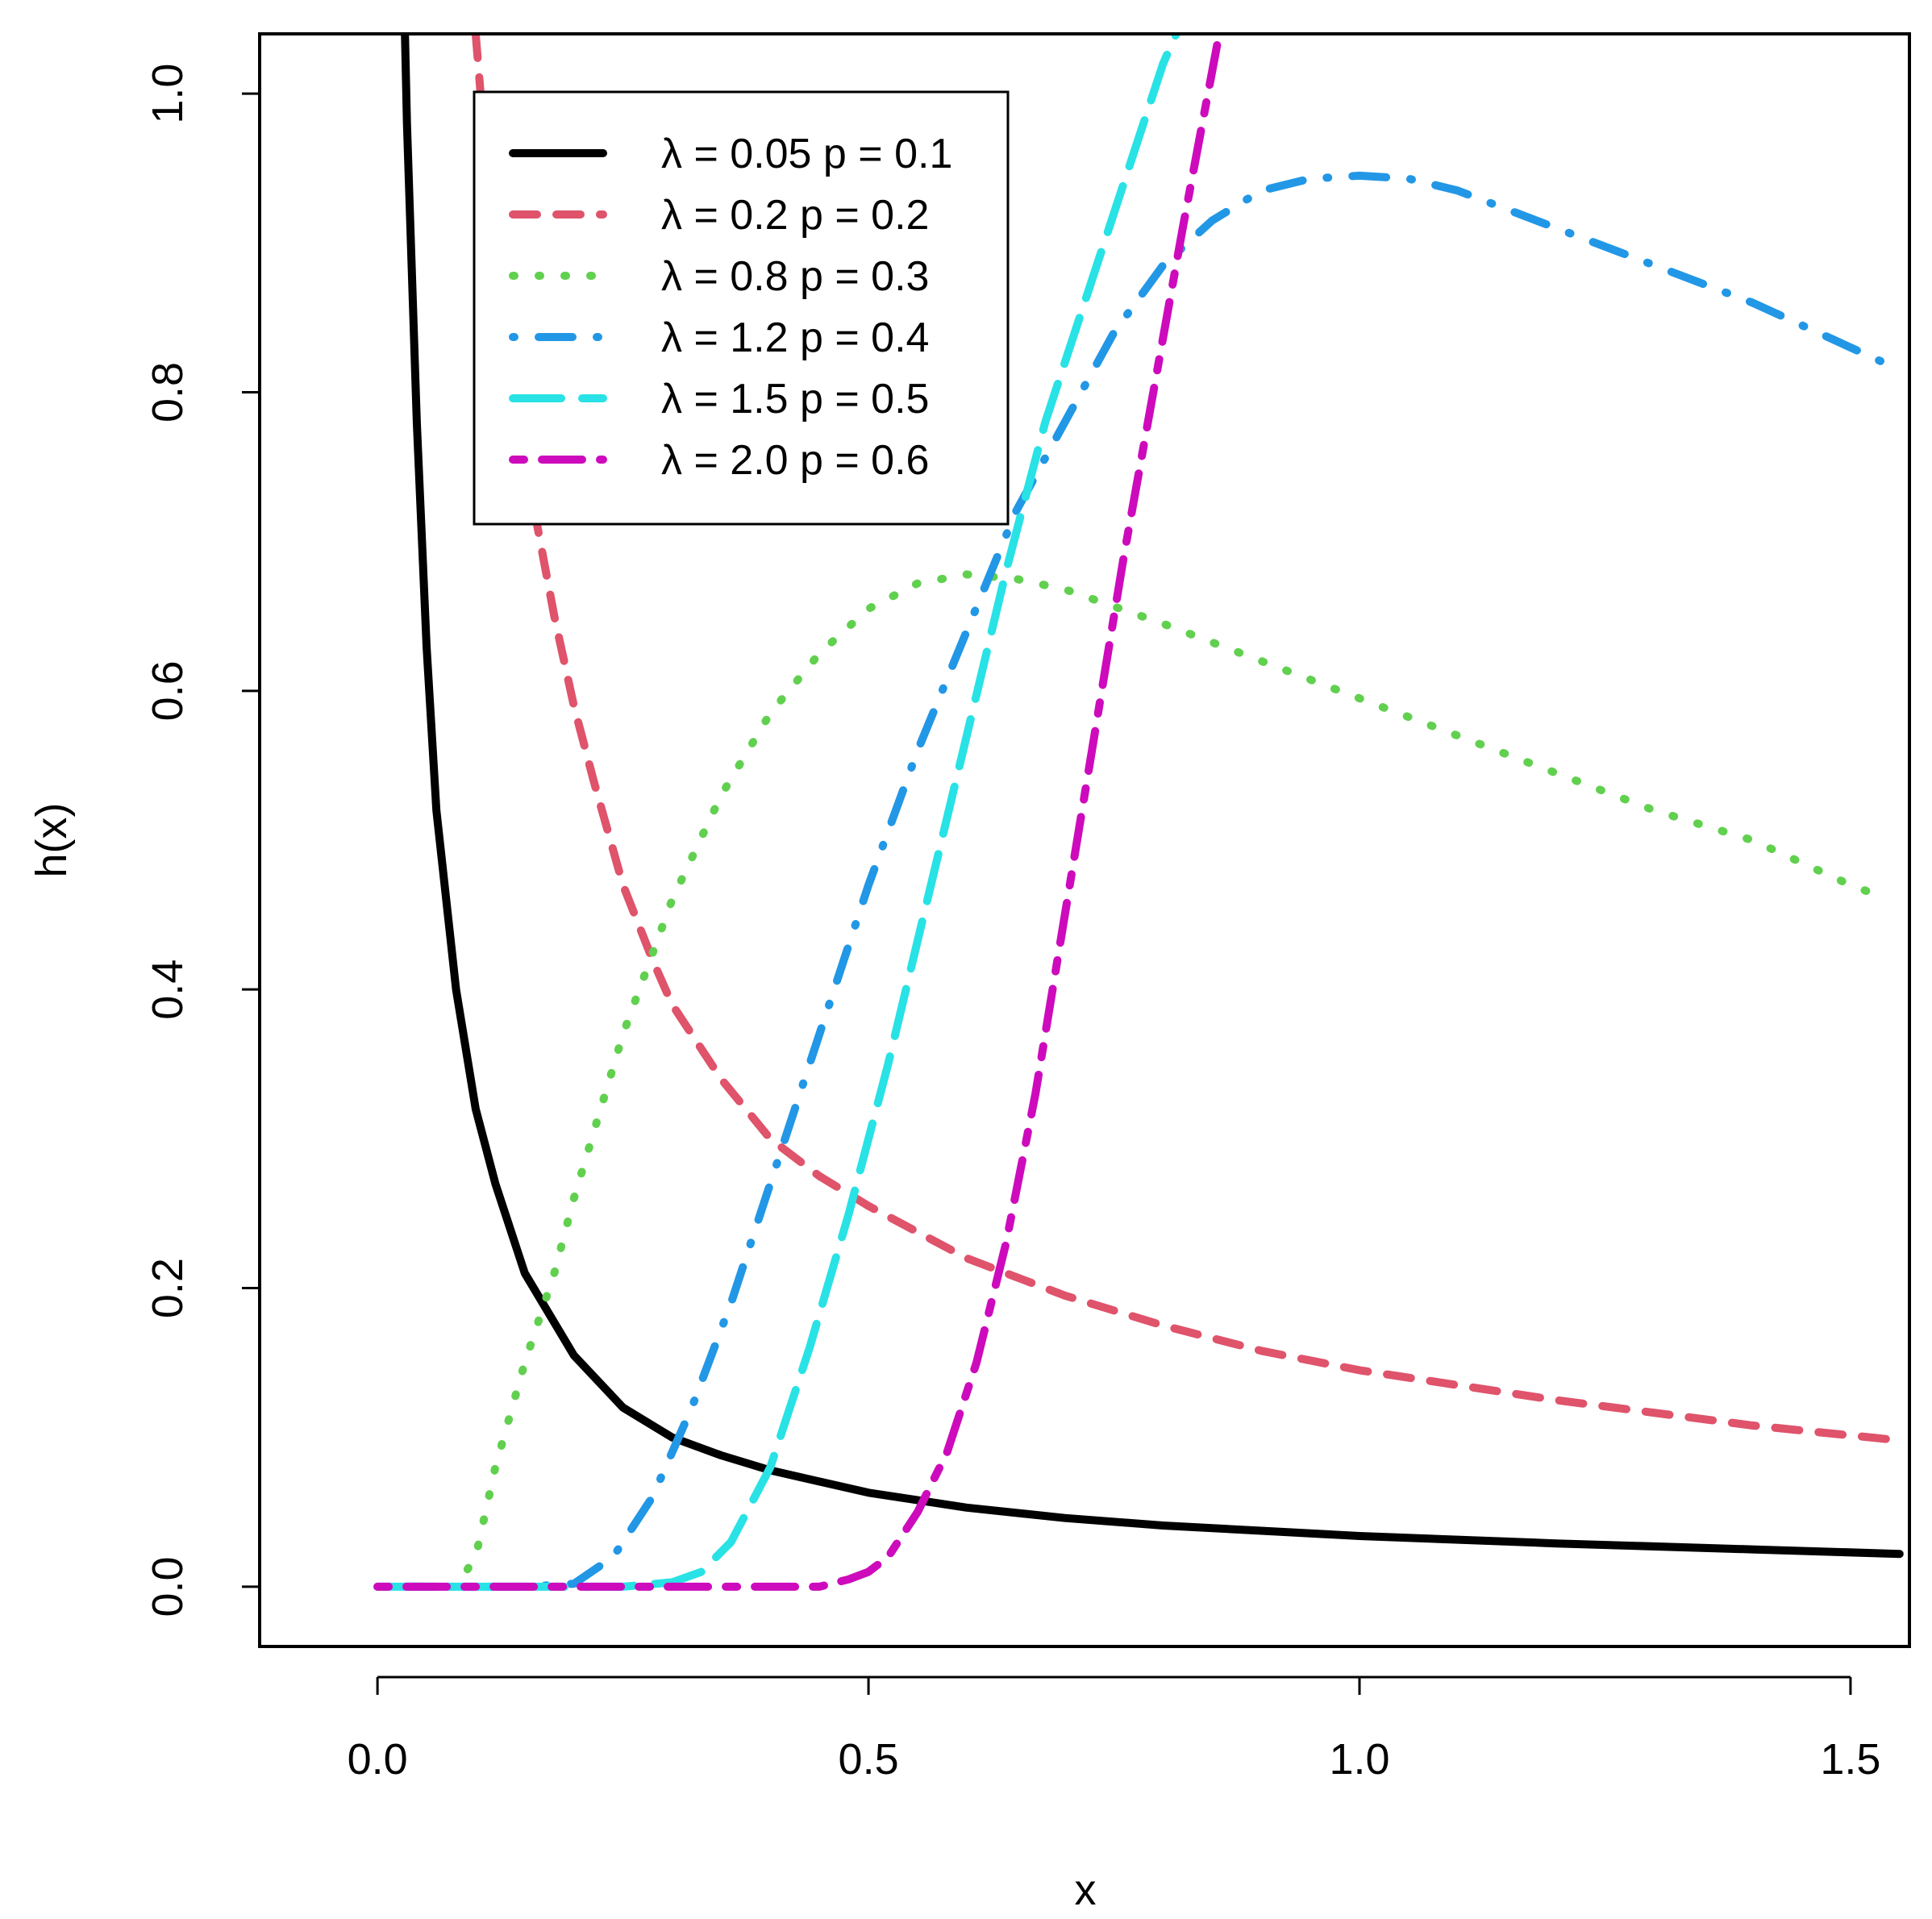  I want to click on legend-label: λ = 2.0 p = 0.6, so click(795, 461).